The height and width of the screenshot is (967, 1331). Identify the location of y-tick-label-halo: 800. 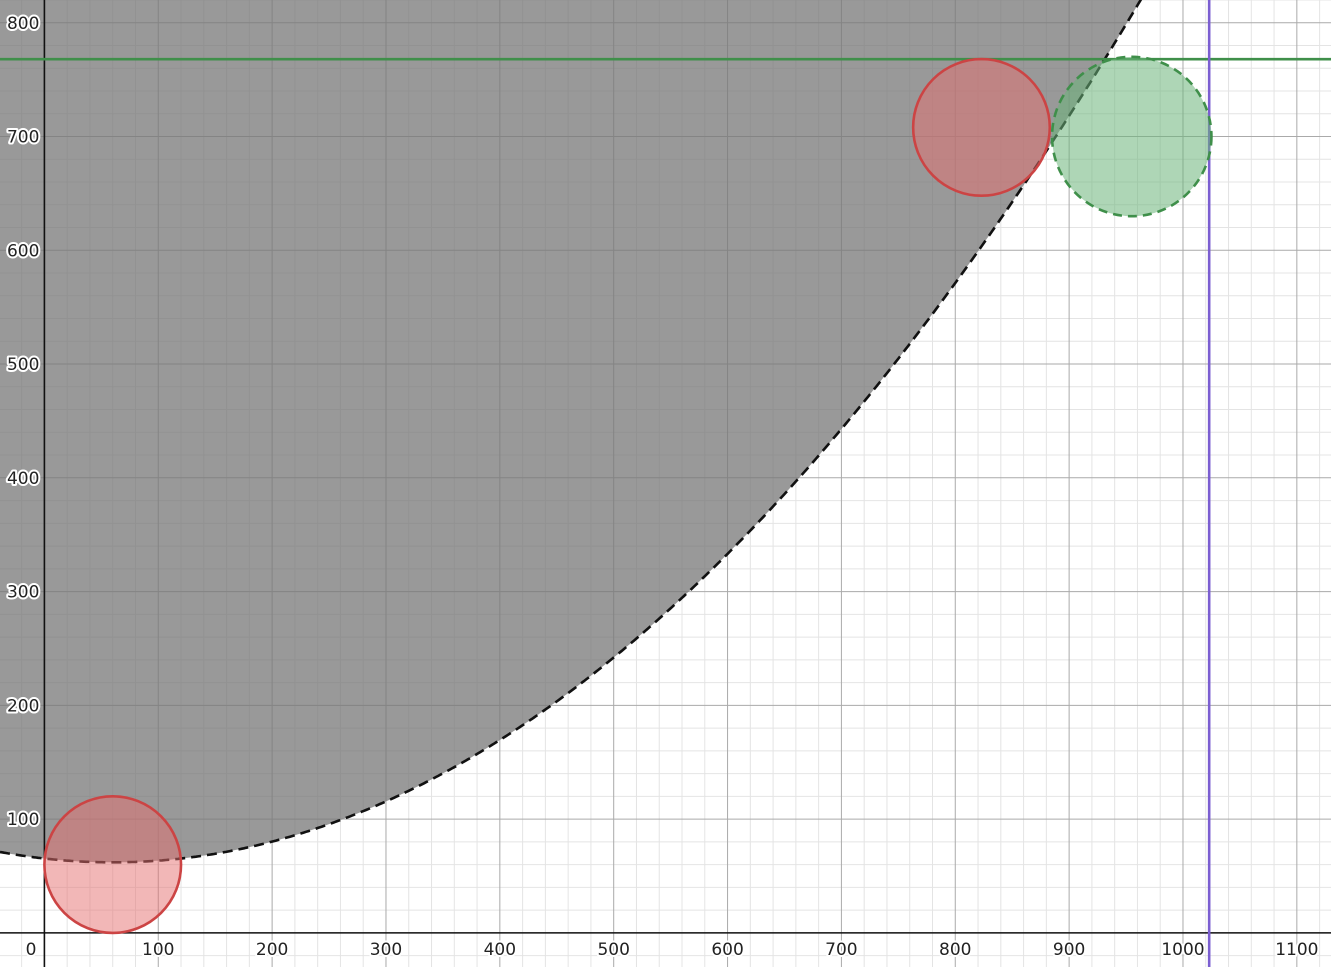
(23, 24).